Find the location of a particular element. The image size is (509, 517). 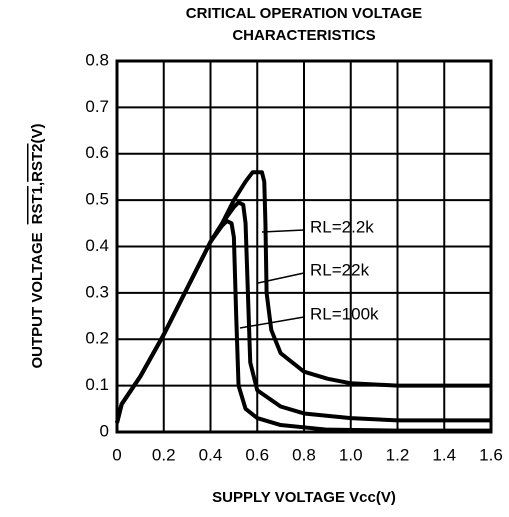

y-axis-label: OUTPUT VOLTAGE RST1,RST2(V) is located at coordinates (37, 246).